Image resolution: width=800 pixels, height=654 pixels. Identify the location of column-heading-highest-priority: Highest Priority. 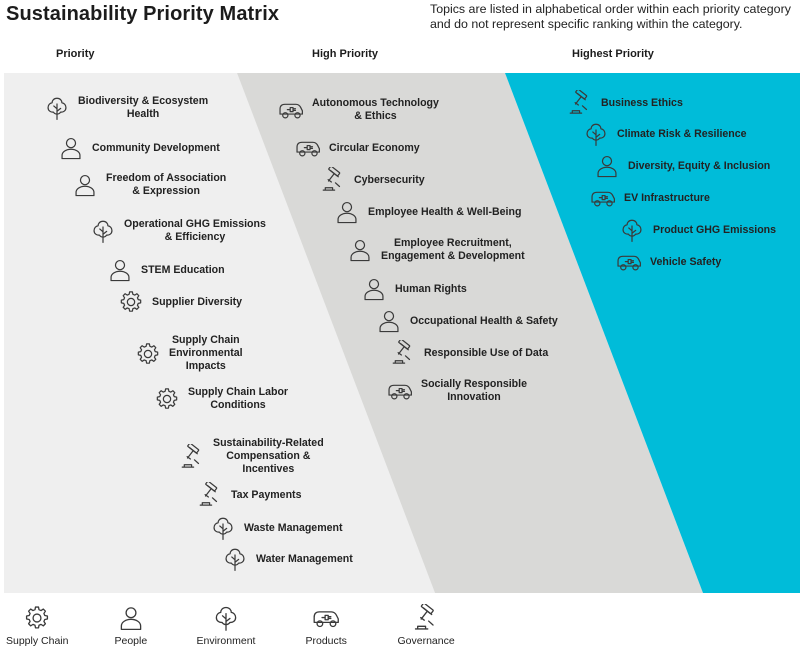
(613, 54).